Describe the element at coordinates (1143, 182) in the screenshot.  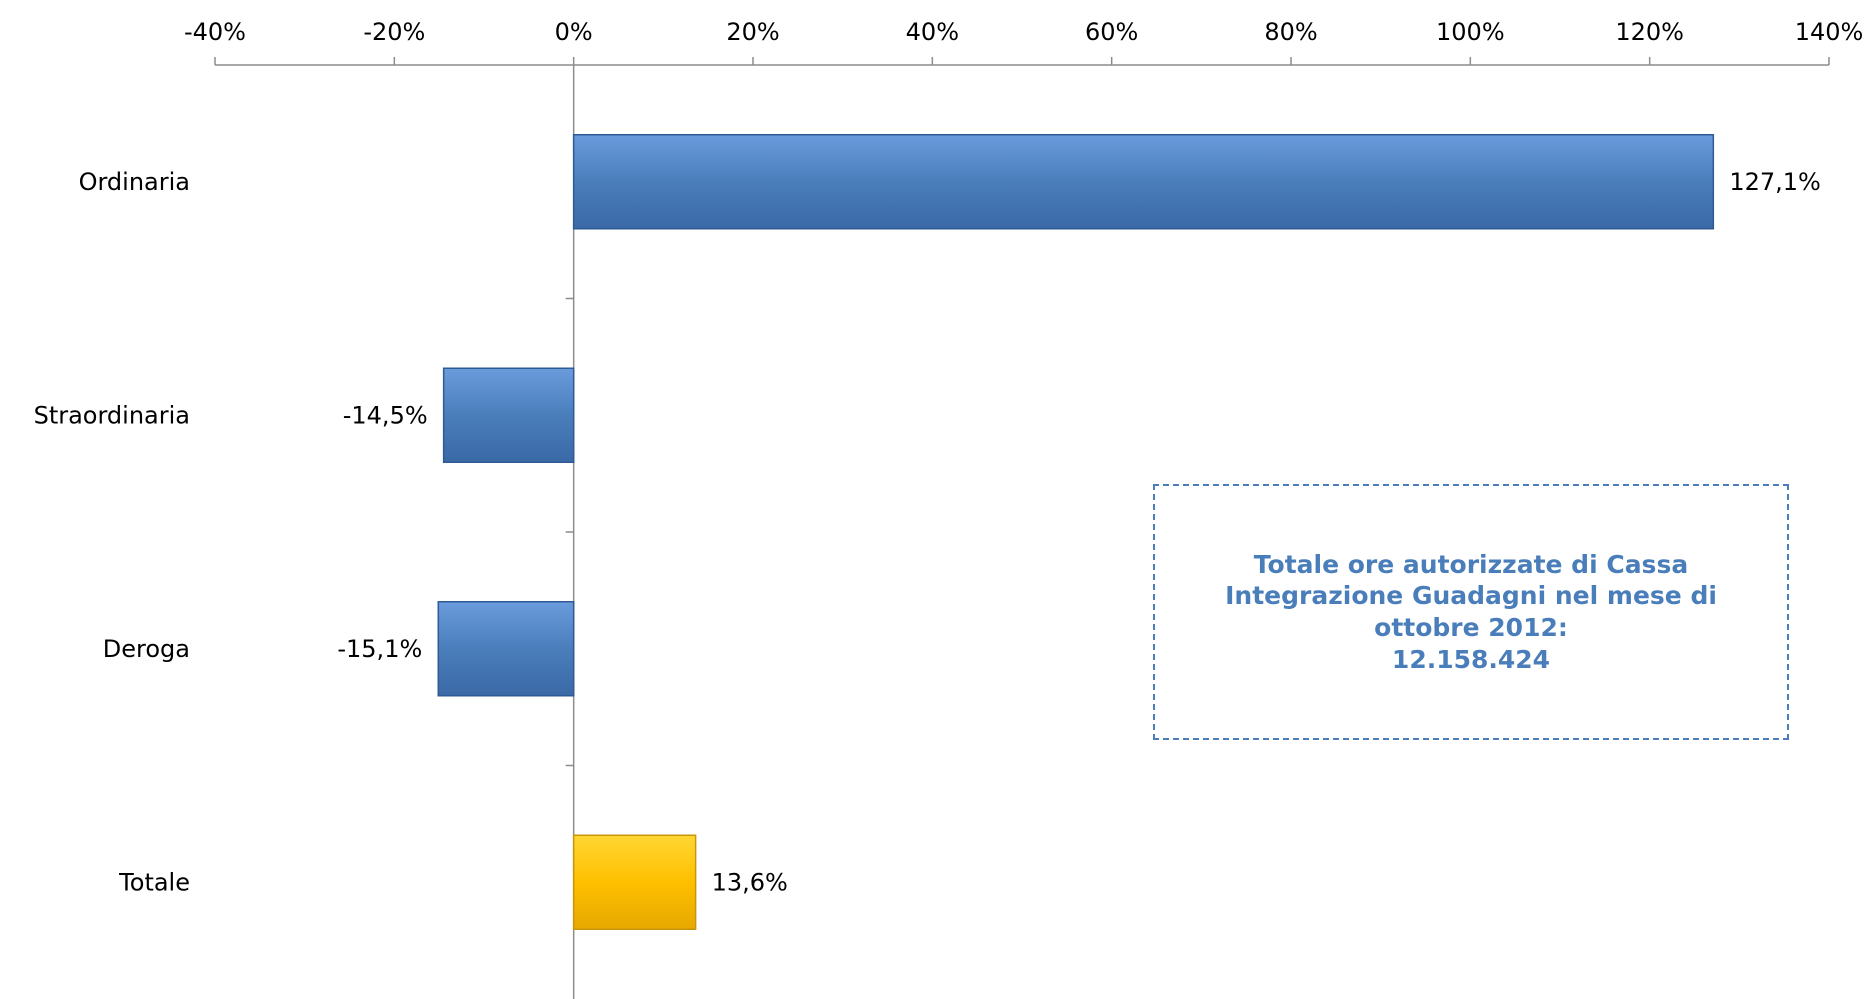
I see `bar-ordinaria` at that location.